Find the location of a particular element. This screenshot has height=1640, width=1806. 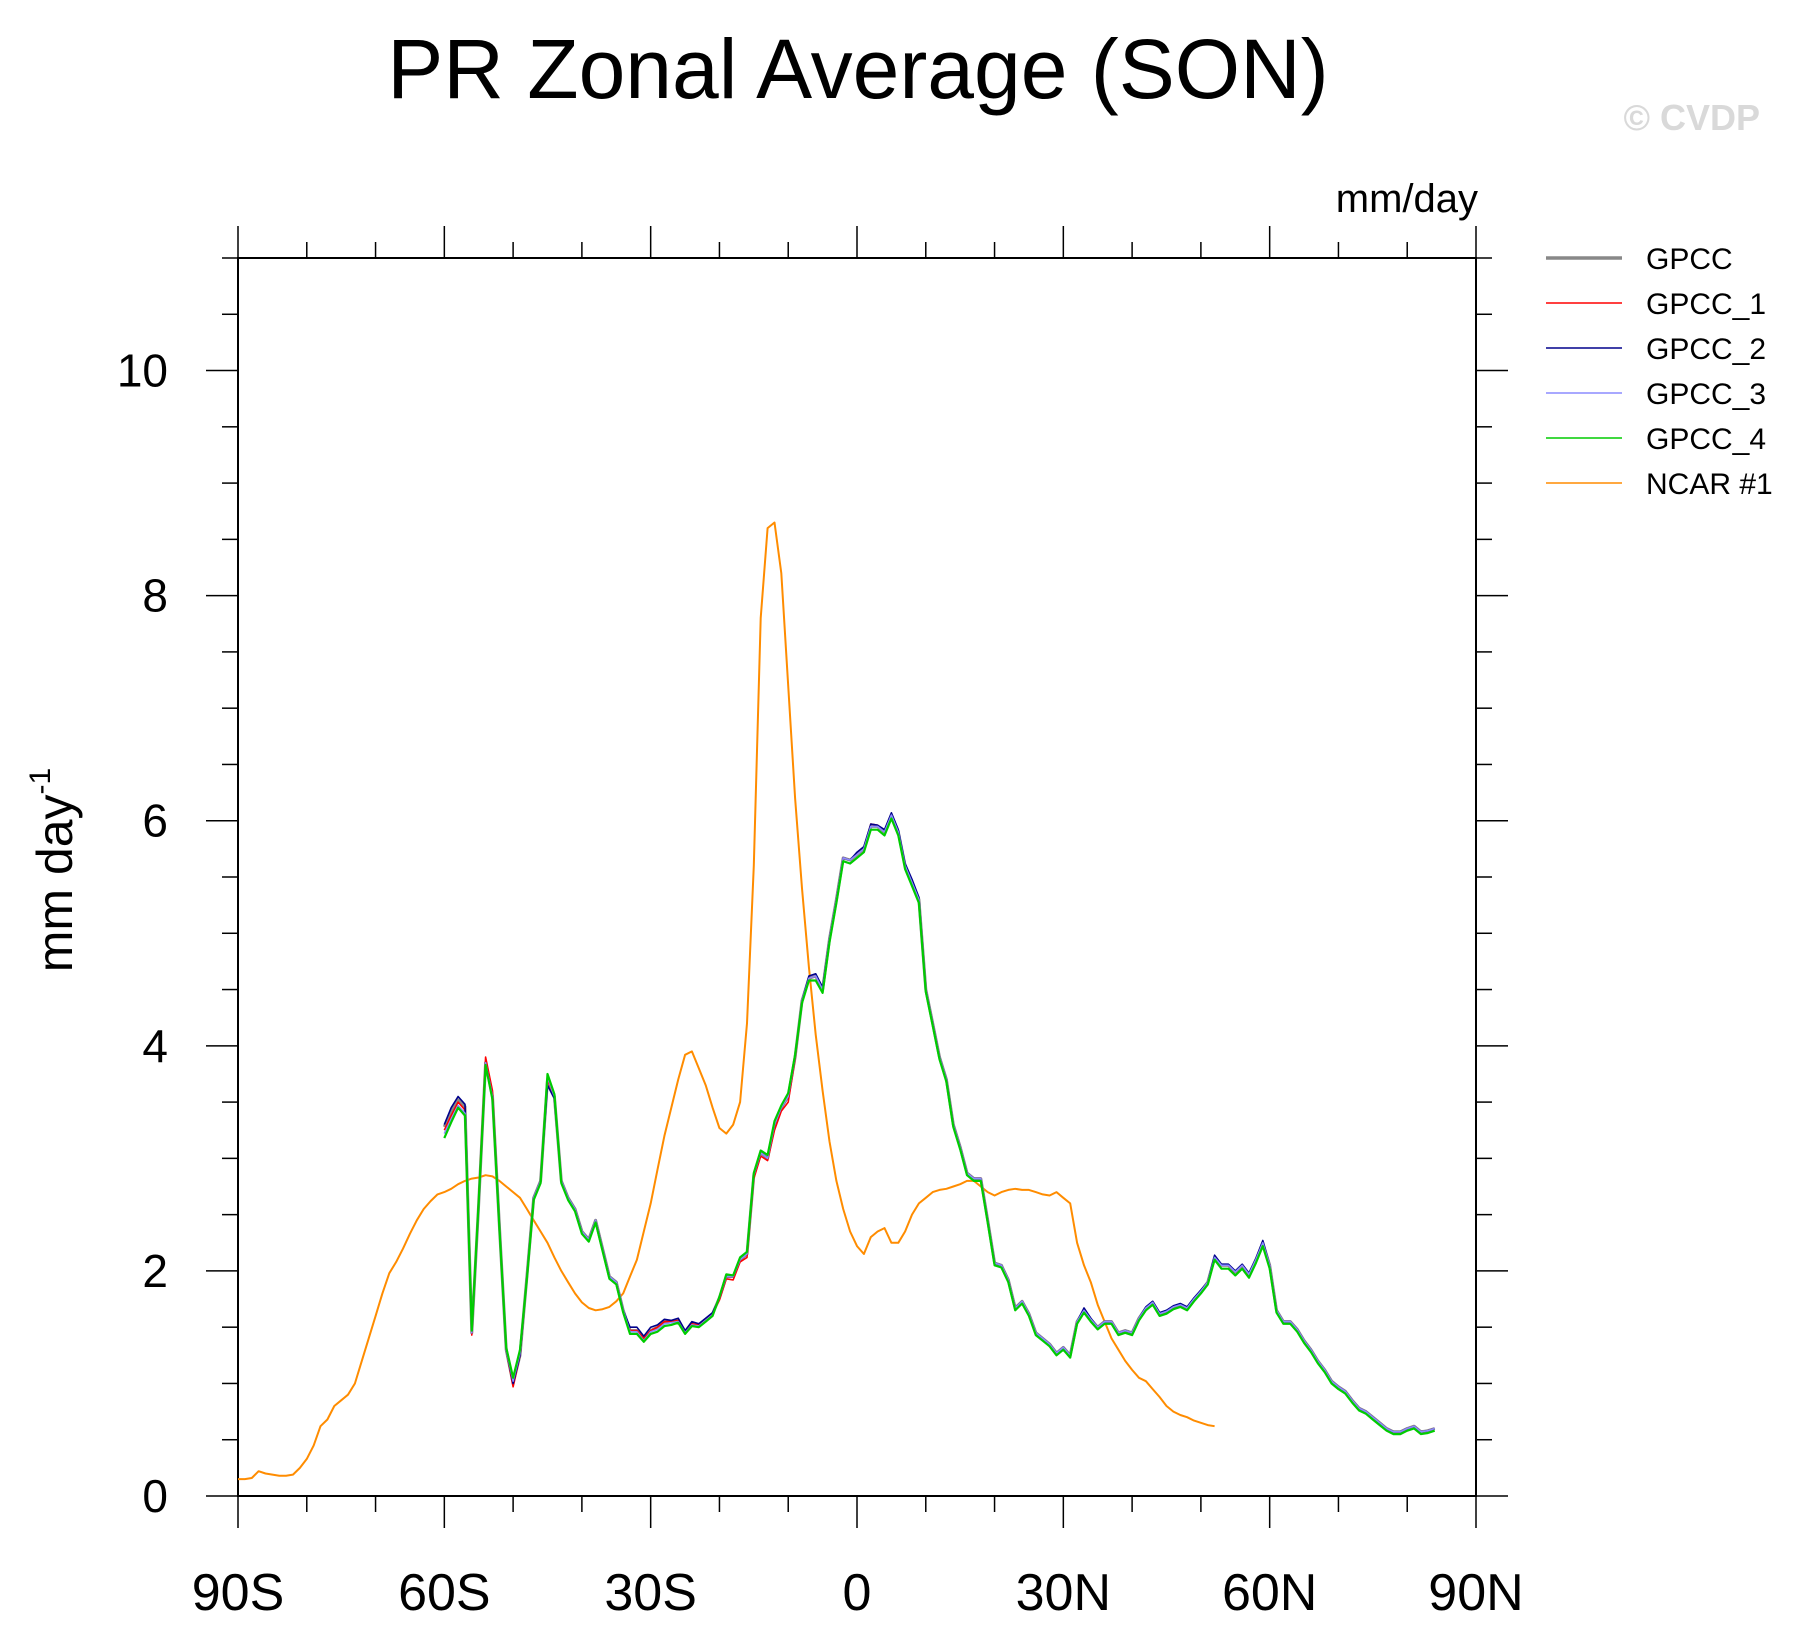

y-tick-label: 6 is located at coordinates (155, 821).